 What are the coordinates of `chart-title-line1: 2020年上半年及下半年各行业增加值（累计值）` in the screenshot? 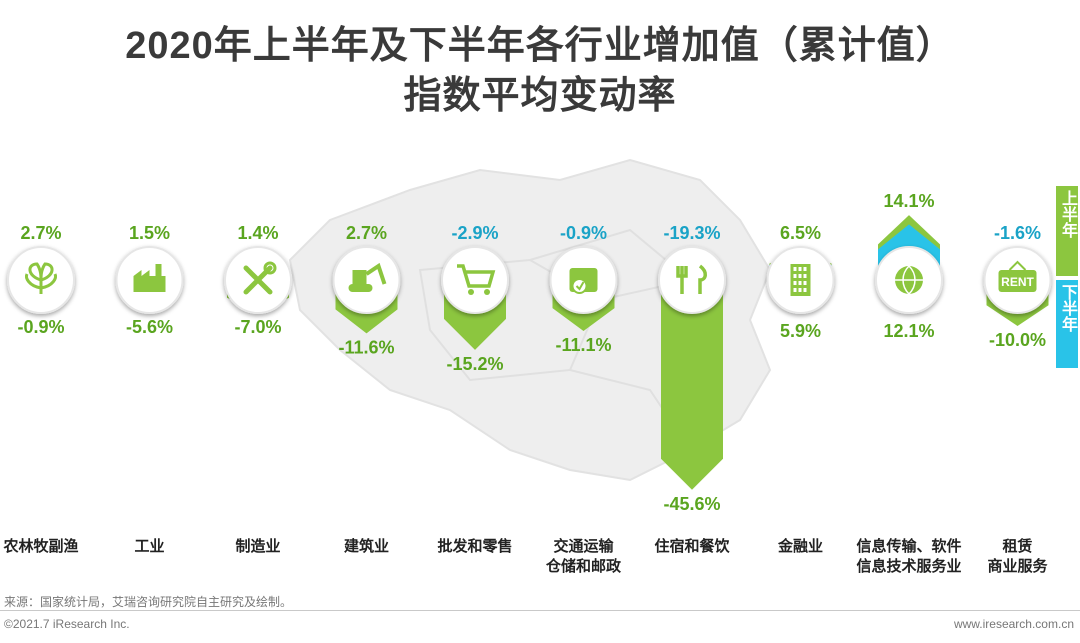 It's located at (540, 46).